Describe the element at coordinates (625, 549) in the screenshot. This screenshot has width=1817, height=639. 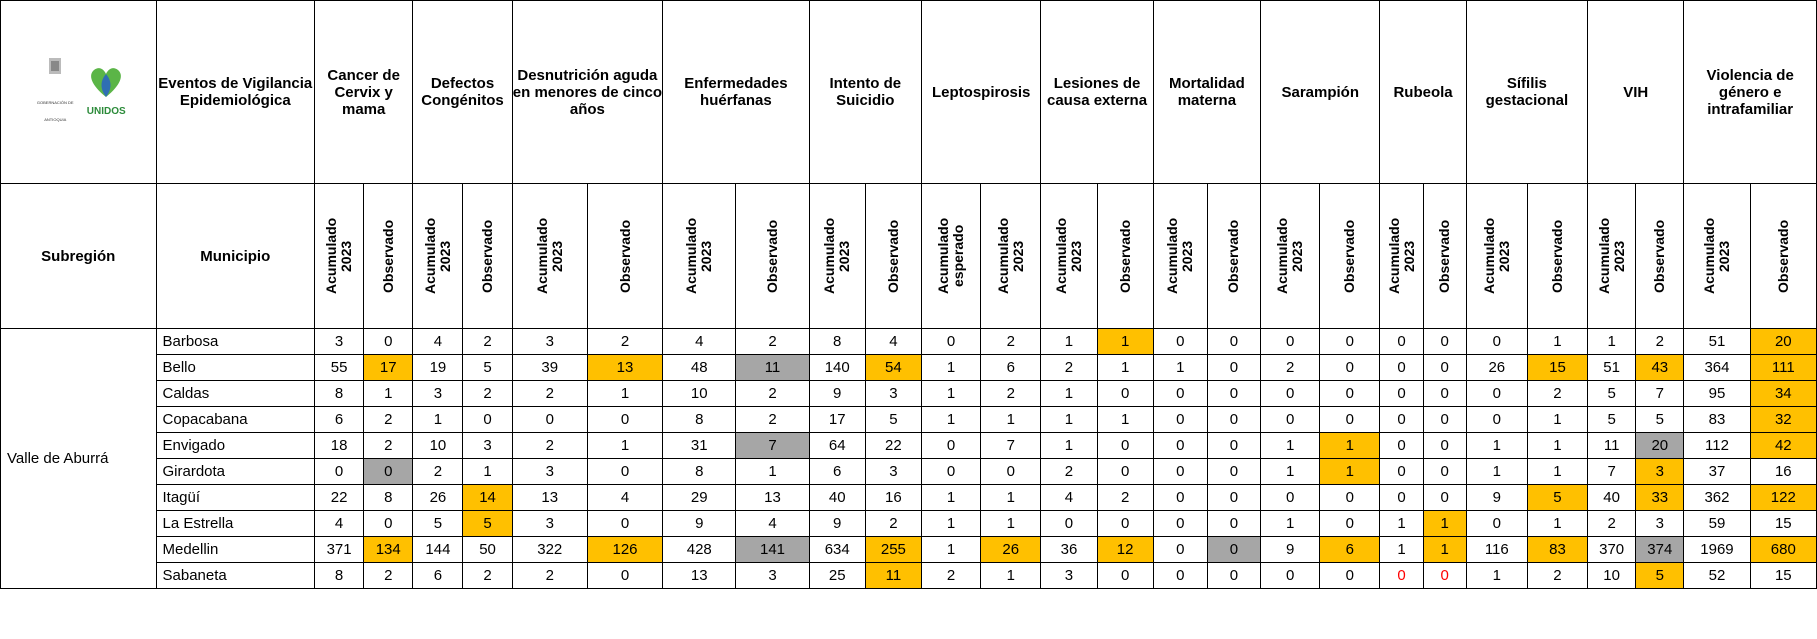
I see `value-cell: 126` at that location.